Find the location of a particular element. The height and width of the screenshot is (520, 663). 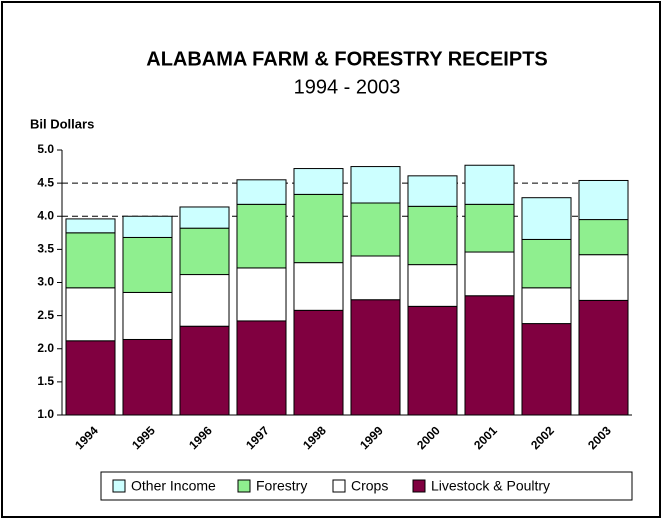

y-tick-label: 3.0 is located at coordinates (45, 282).